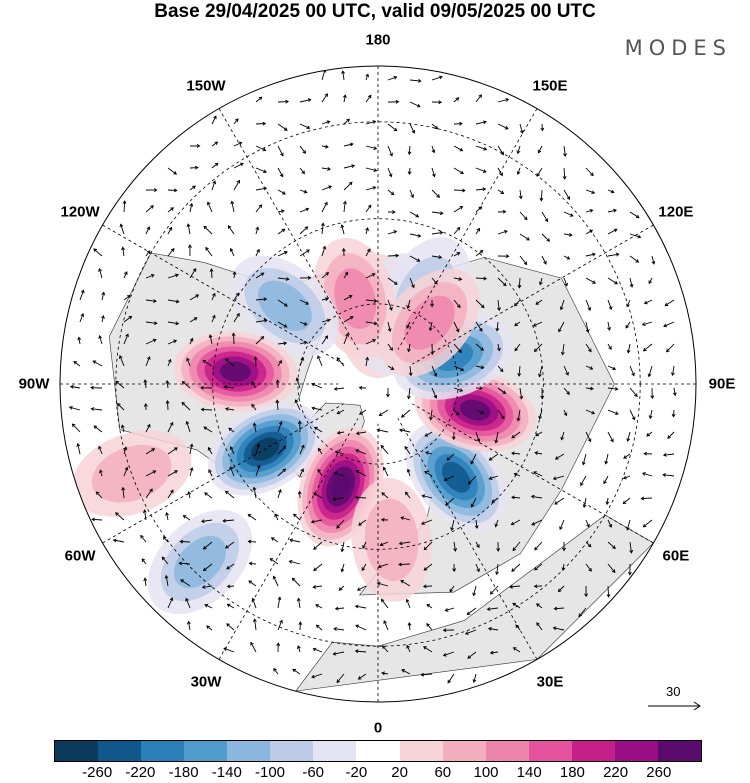  What do you see at coordinates (443, 772) in the screenshot?
I see `colorbar-tick-label: 60` at bounding box center [443, 772].